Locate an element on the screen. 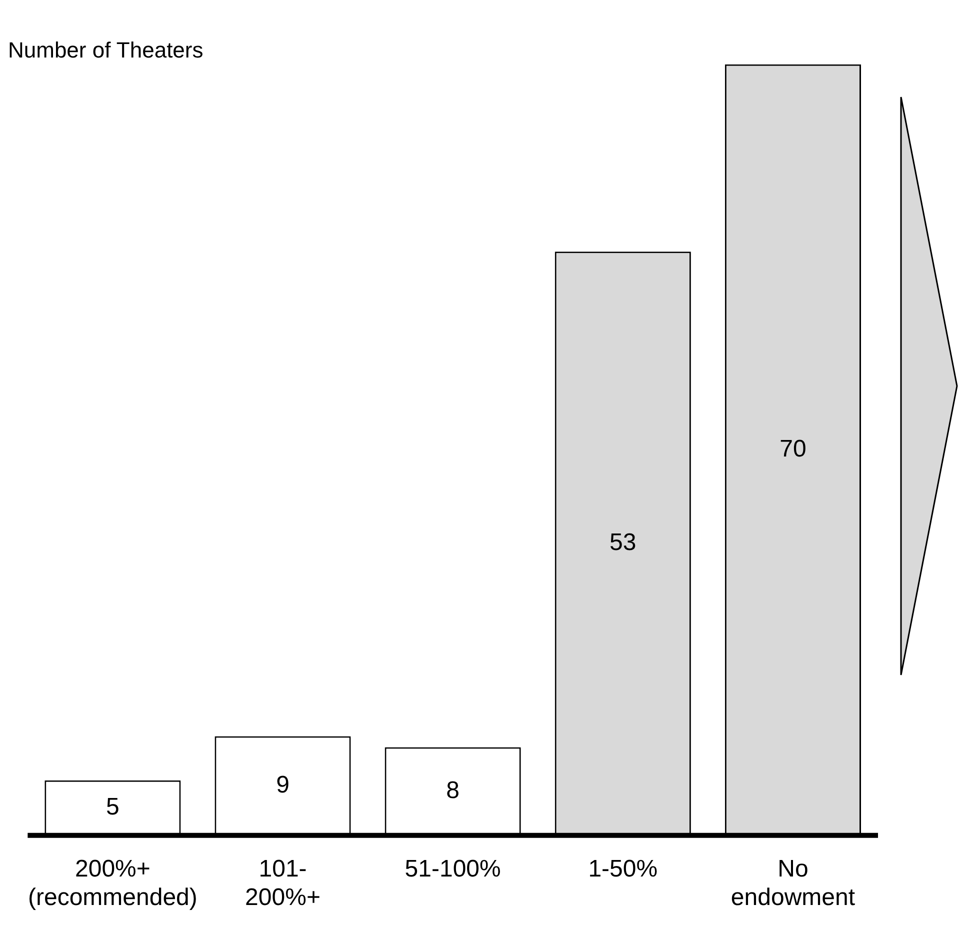 The image size is (968, 942). data-label: 70 is located at coordinates (793, 449).